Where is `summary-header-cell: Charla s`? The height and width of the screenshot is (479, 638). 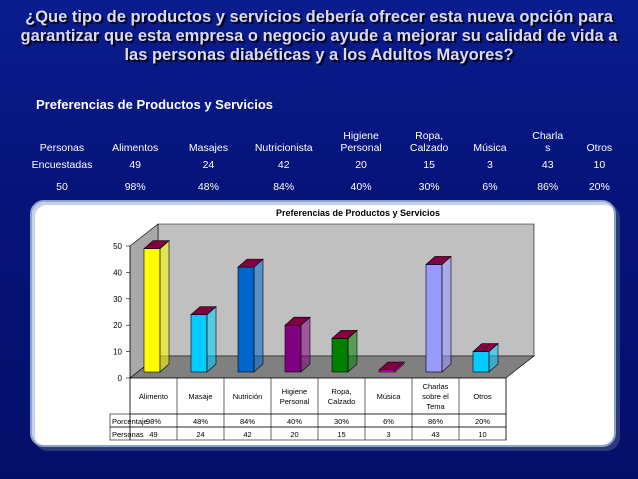 summary-header-cell: Charla s is located at coordinates (548, 142).